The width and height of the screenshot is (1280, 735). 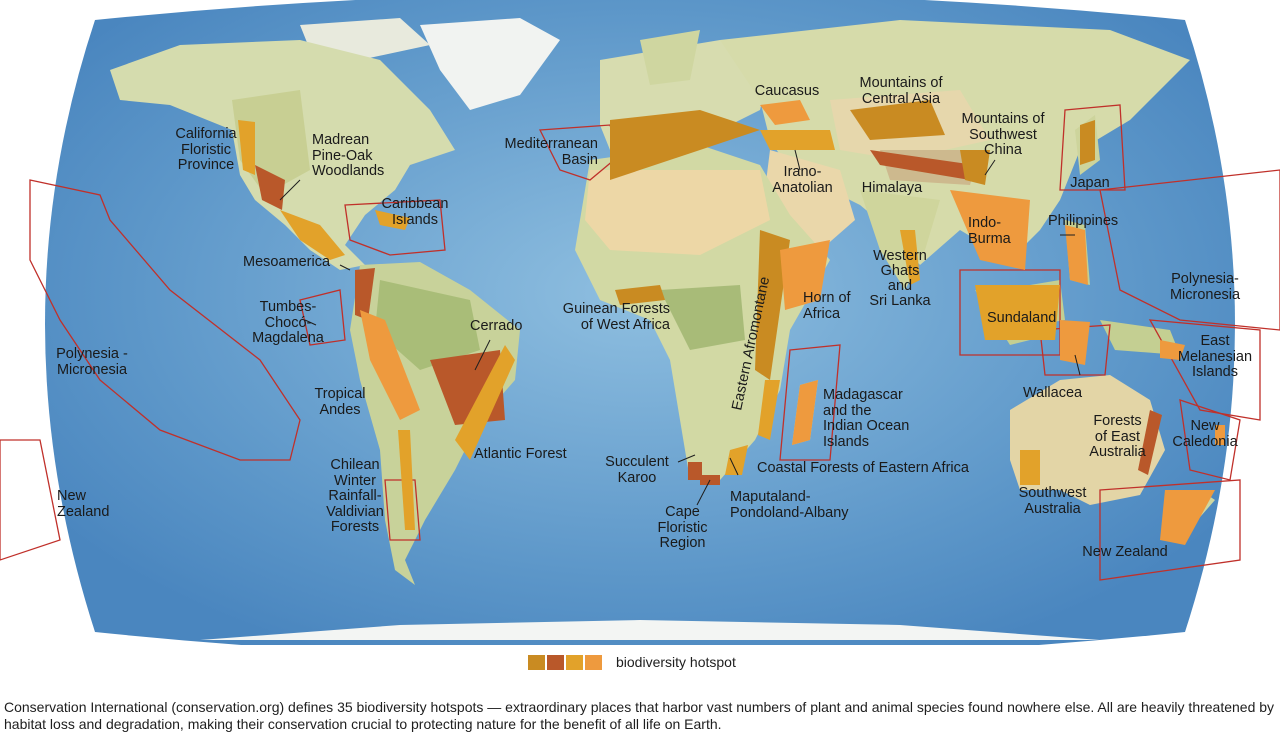 What do you see at coordinates (1172, 350) in the screenshot?
I see `east-melanesian-hotspot` at bounding box center [1172, 350].